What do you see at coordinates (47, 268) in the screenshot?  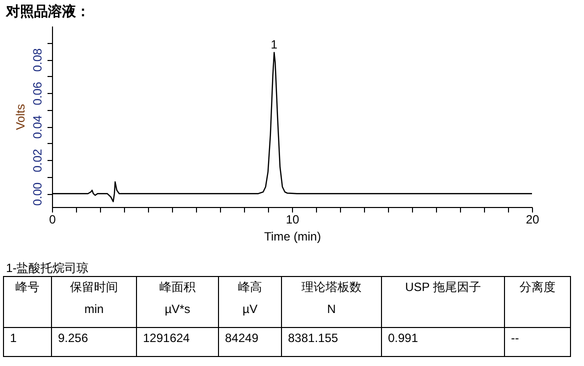 I see `text: 1-盐酸托烷司琼` at bounding box center [47, 268].